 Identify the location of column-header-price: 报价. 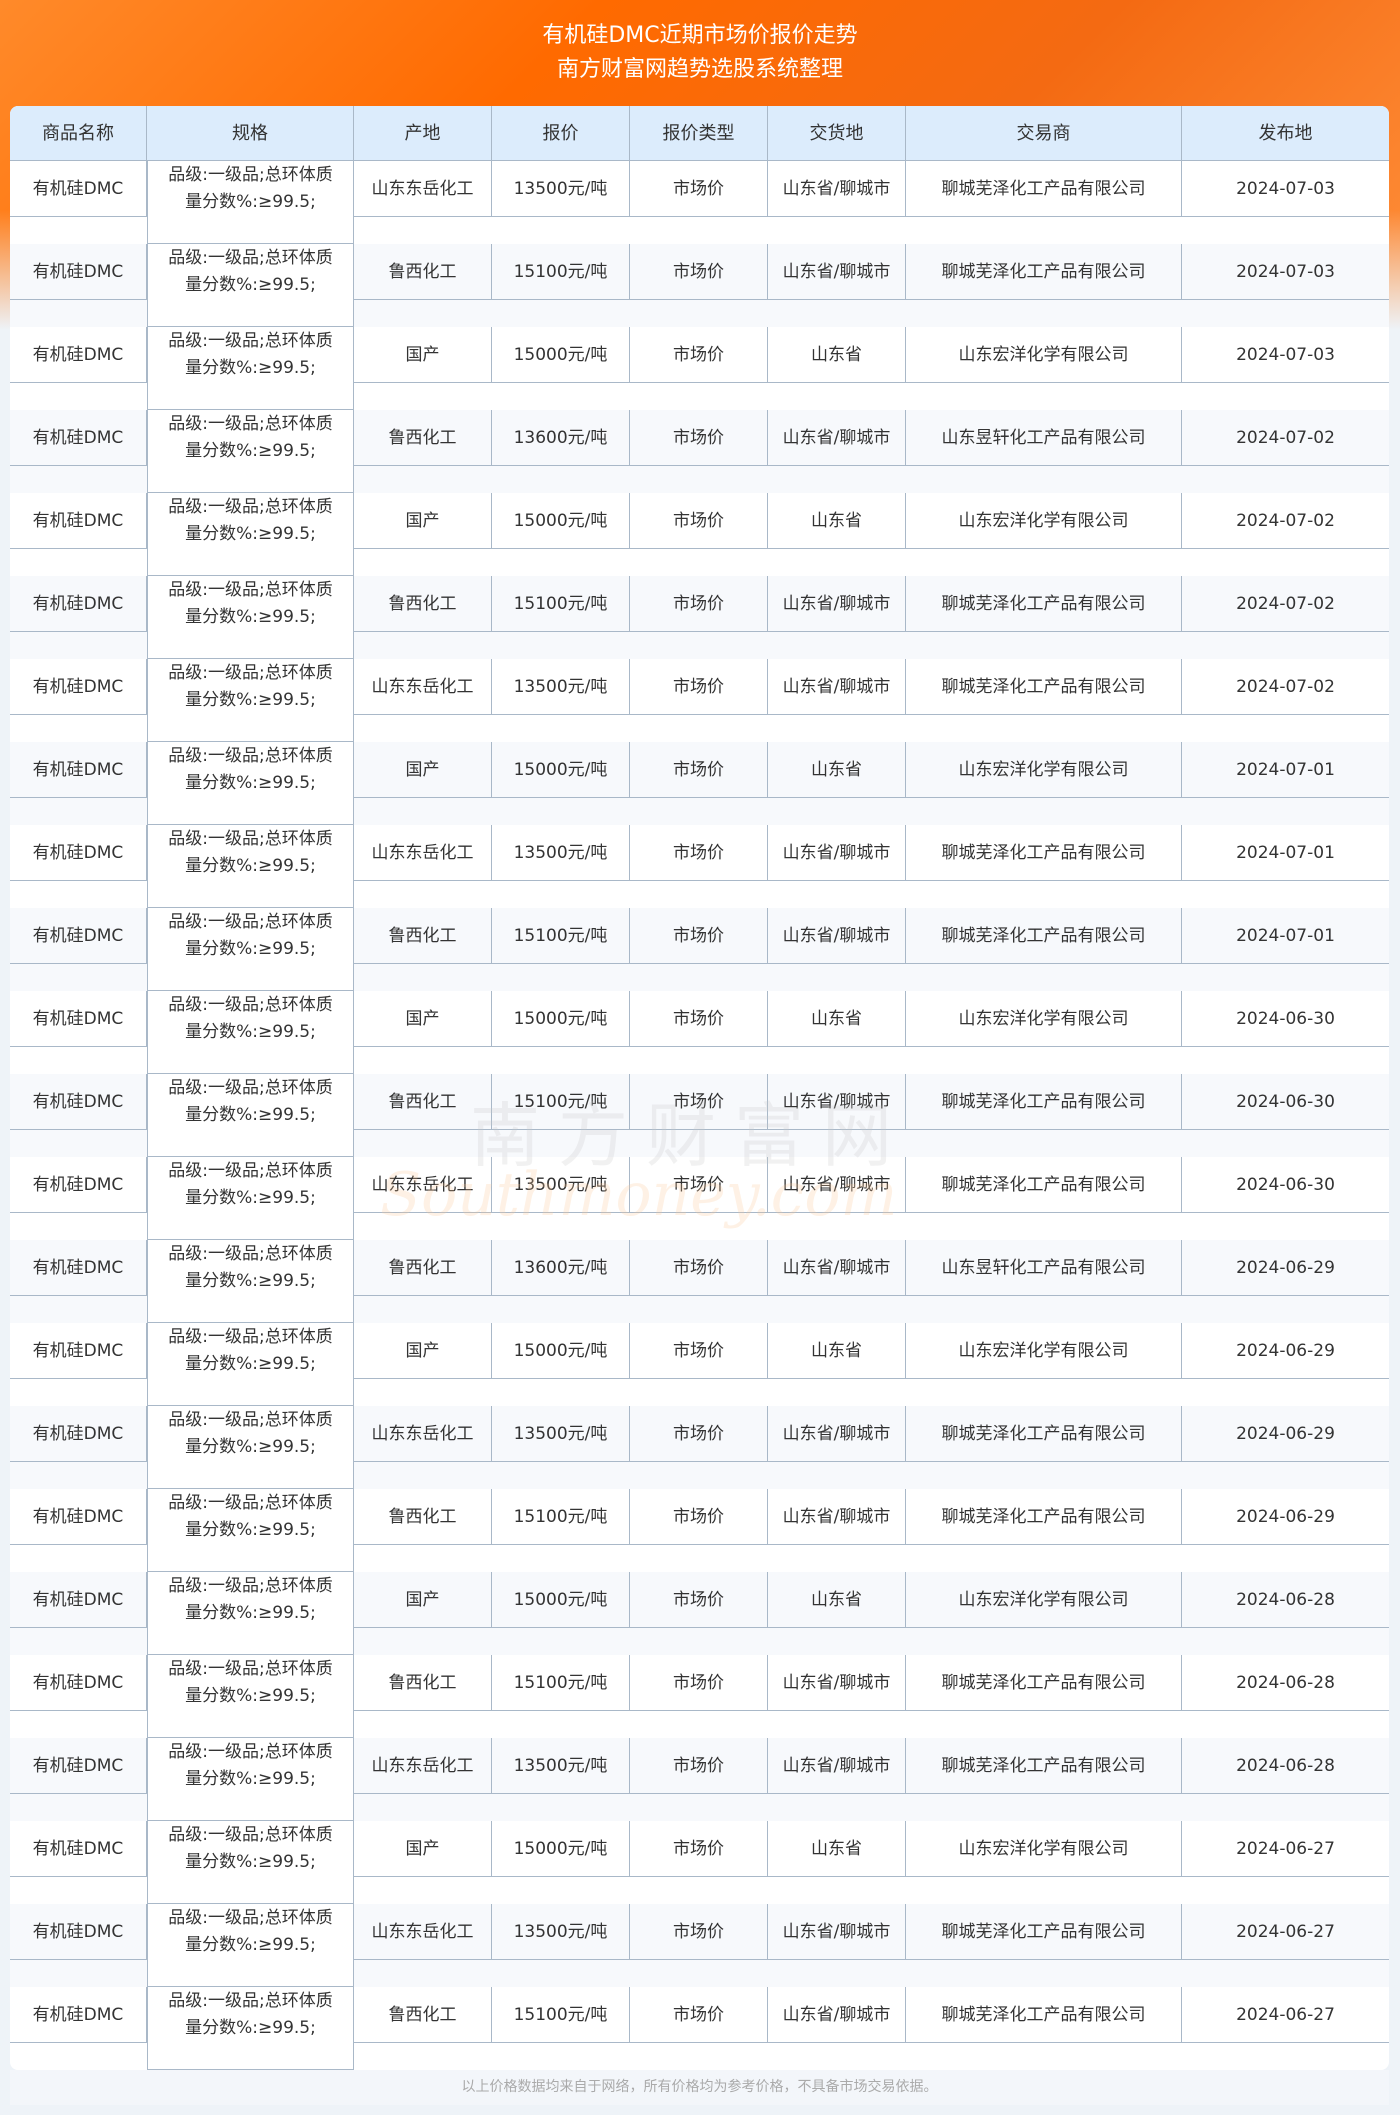
(561, 133).